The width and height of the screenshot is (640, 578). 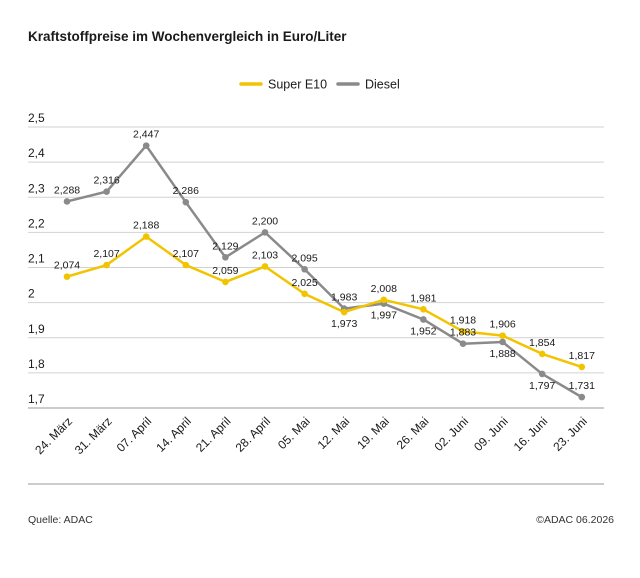 I want to click on y-tick-label: 2,2, so click(x=36, y=223).